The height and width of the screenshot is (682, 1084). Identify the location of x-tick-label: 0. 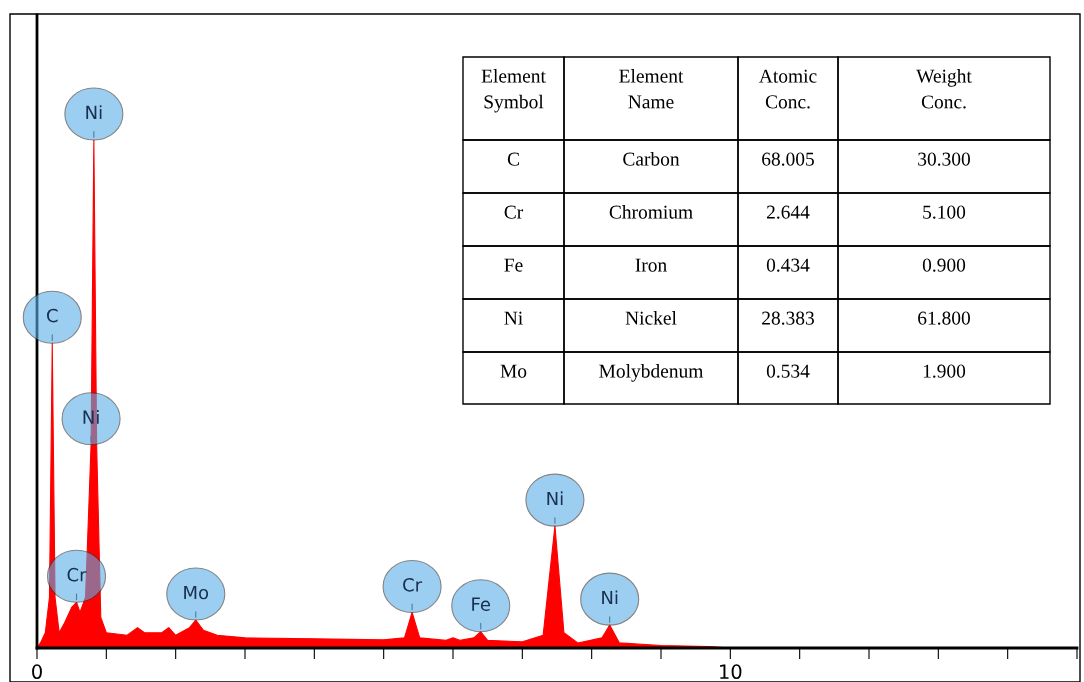
(37, 672).